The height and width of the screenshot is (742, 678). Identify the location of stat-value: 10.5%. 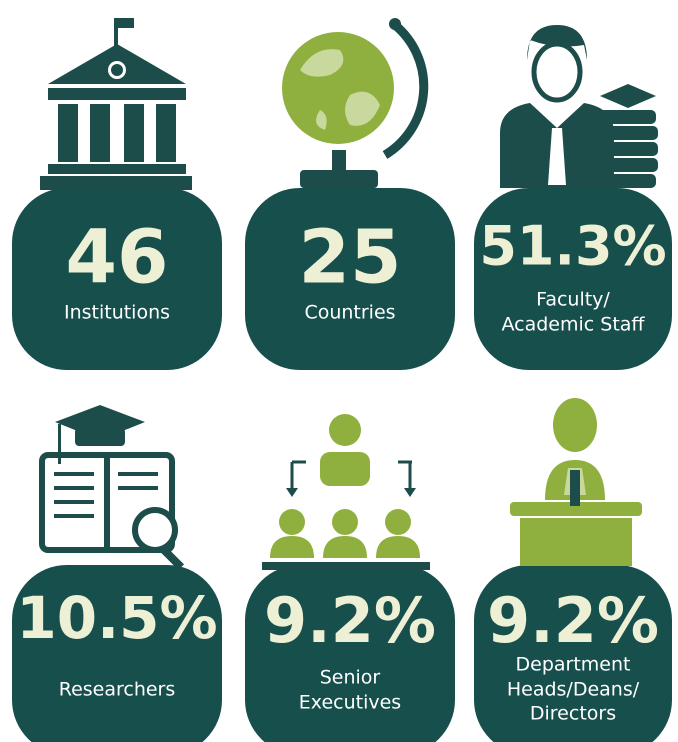
(116, 618).